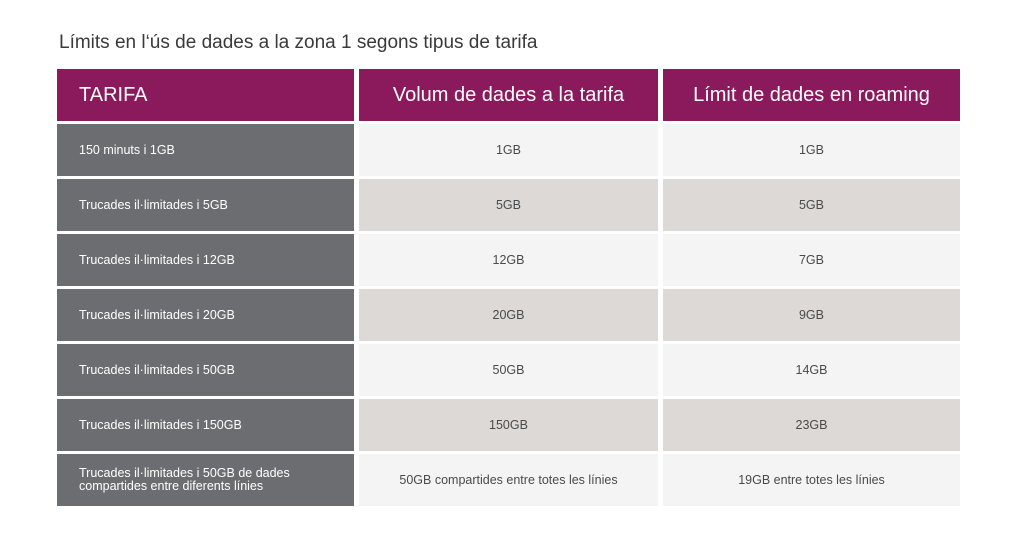  Describe the element at coordinates (811, 480) in the screenshot. I see `roaming-cell: 19GB entre totes les línies` at that location.